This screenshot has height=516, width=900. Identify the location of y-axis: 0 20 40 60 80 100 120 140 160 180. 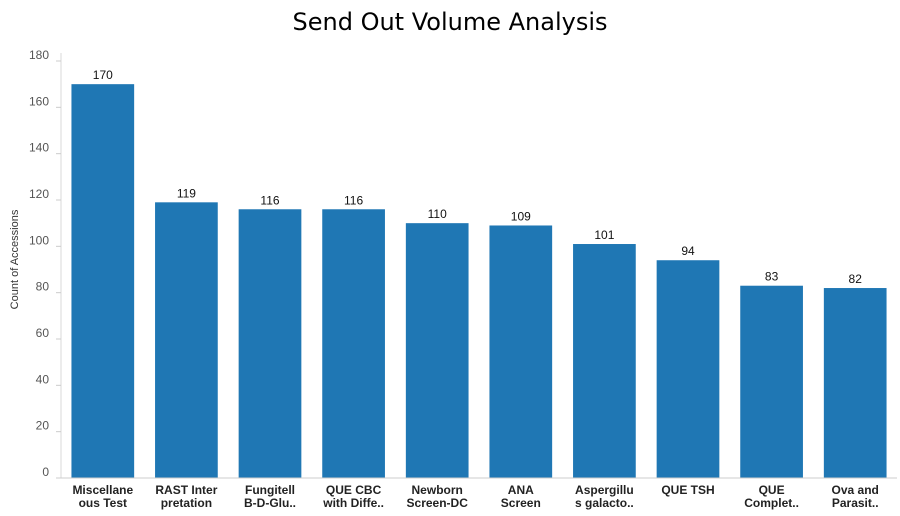
(45, 263).